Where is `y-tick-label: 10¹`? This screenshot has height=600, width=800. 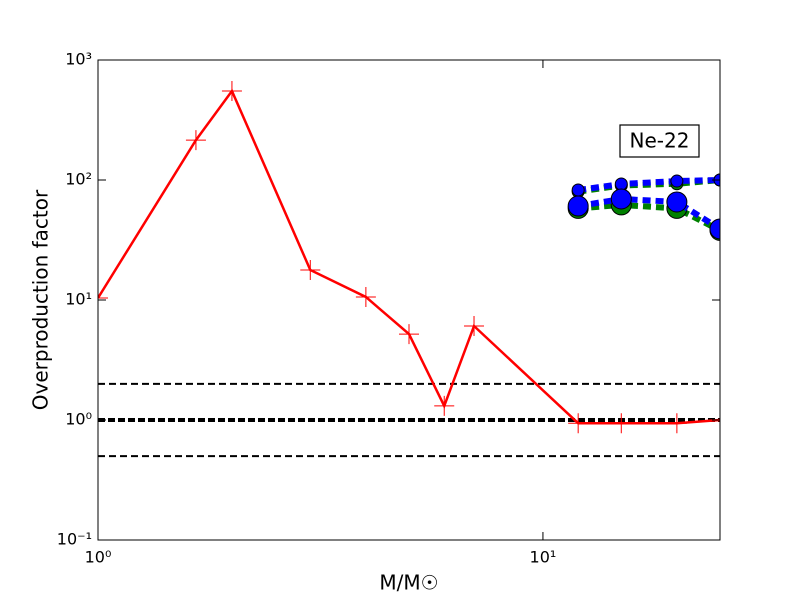
y-tick-label: 10¹ is located at coordinates (78, 299).